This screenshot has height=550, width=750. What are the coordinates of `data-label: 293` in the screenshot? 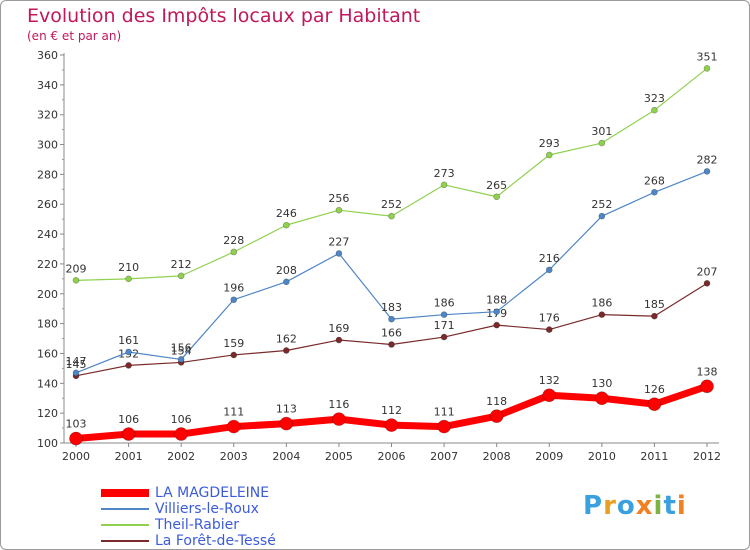 It's located at (549, 143).